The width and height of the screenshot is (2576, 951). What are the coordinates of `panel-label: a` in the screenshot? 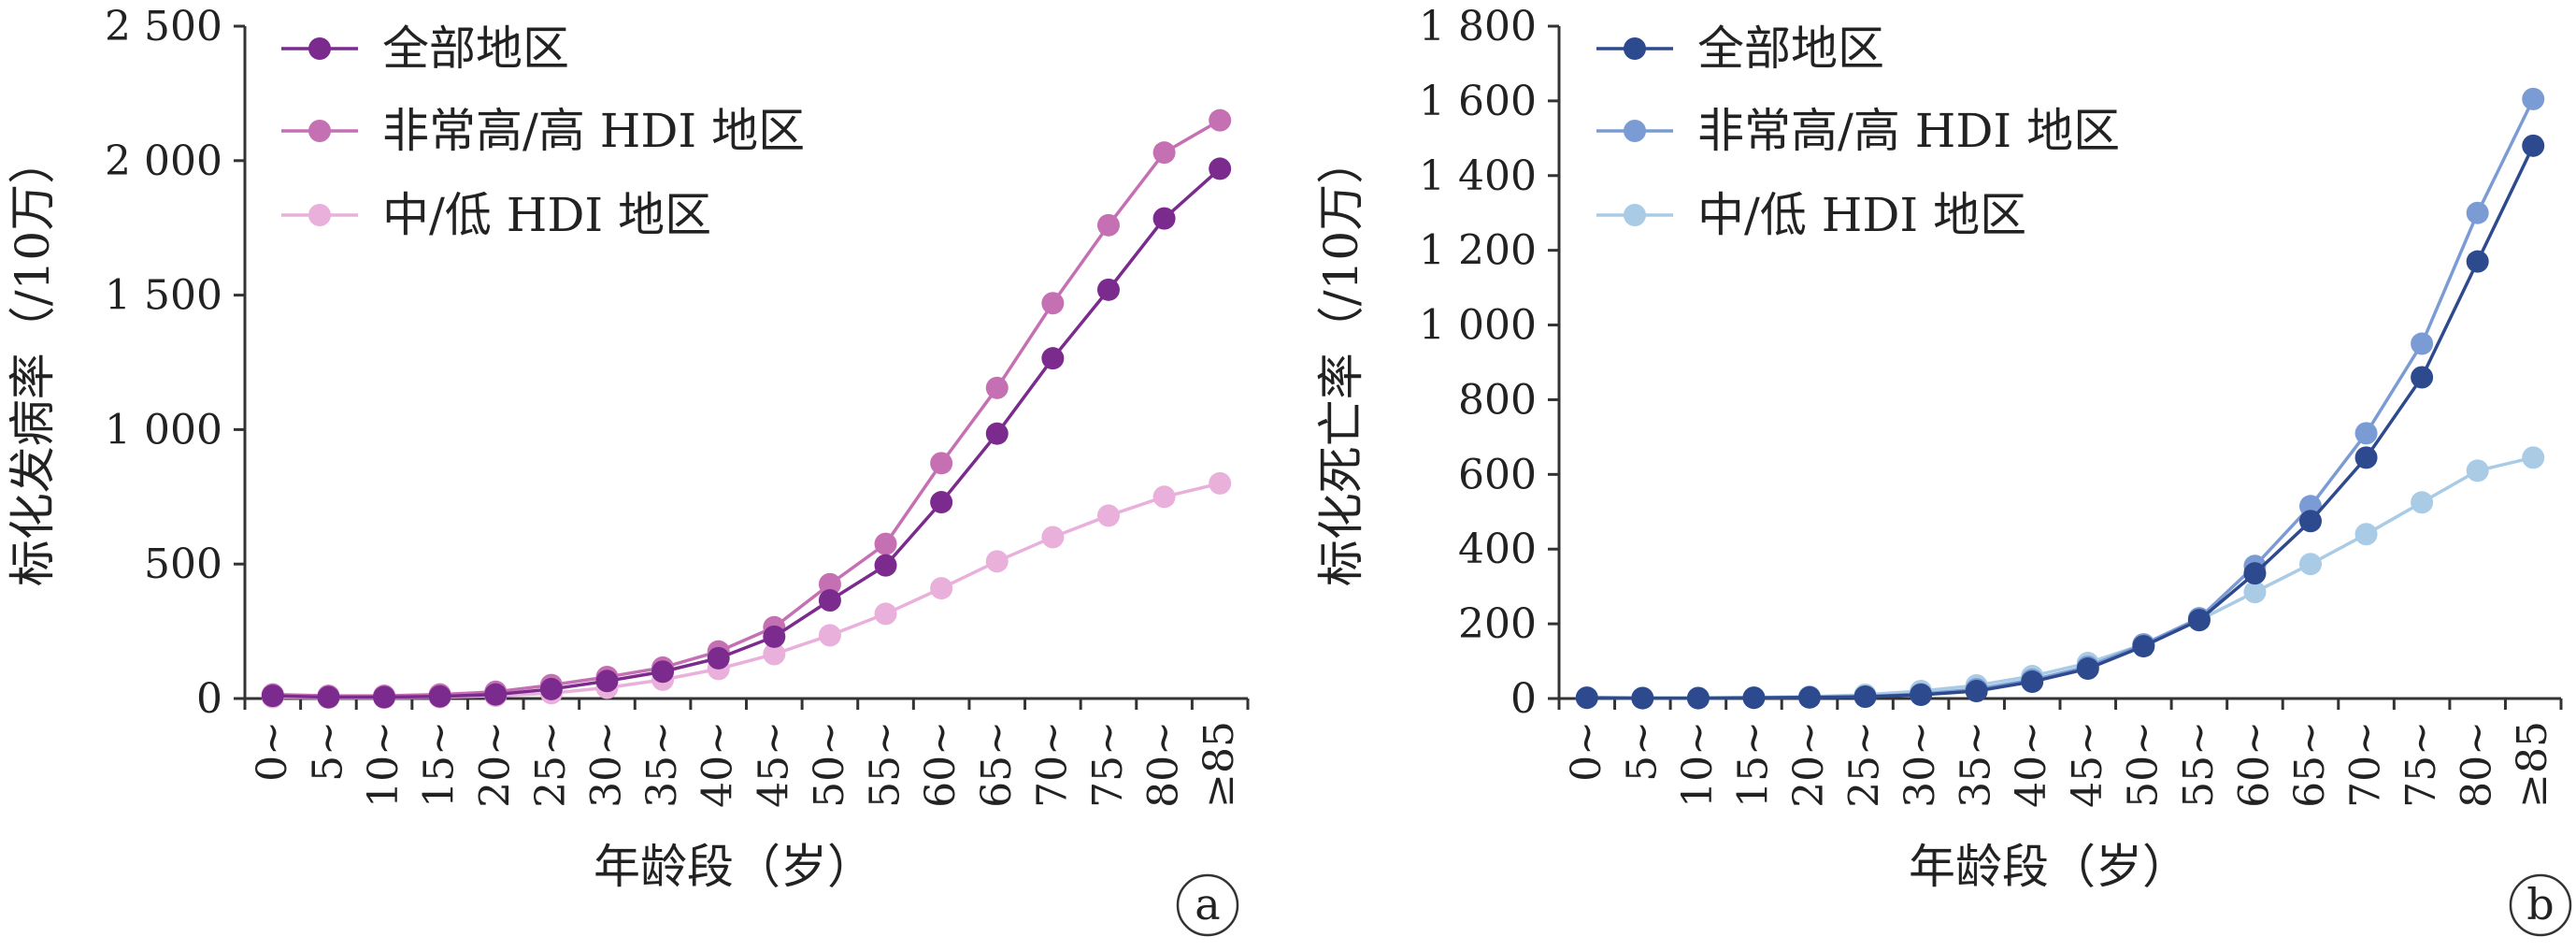 It's located at (1207, 904).